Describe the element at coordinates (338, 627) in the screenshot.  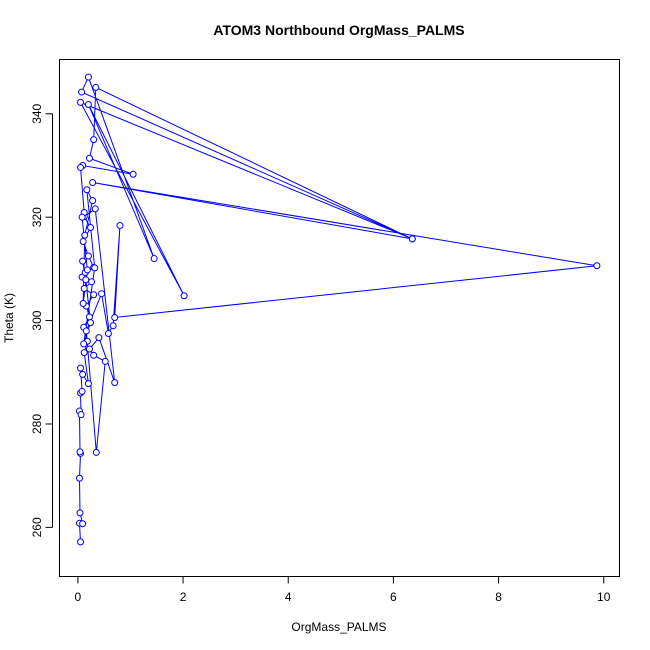
I see `x-axis-label: OrgMass_PALMS` at that location.